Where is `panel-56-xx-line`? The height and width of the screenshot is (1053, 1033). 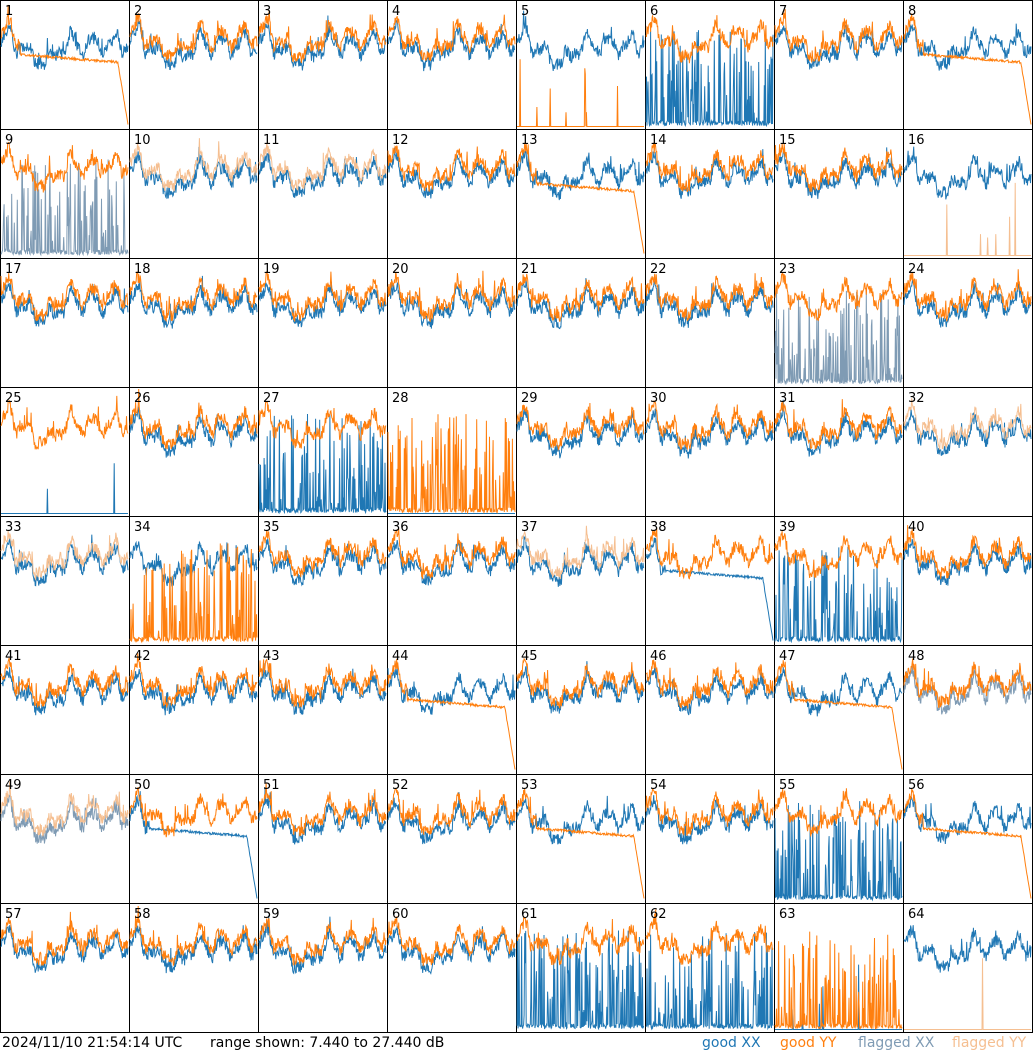 panel-56-xx-line is located at coordinates (967, 820).